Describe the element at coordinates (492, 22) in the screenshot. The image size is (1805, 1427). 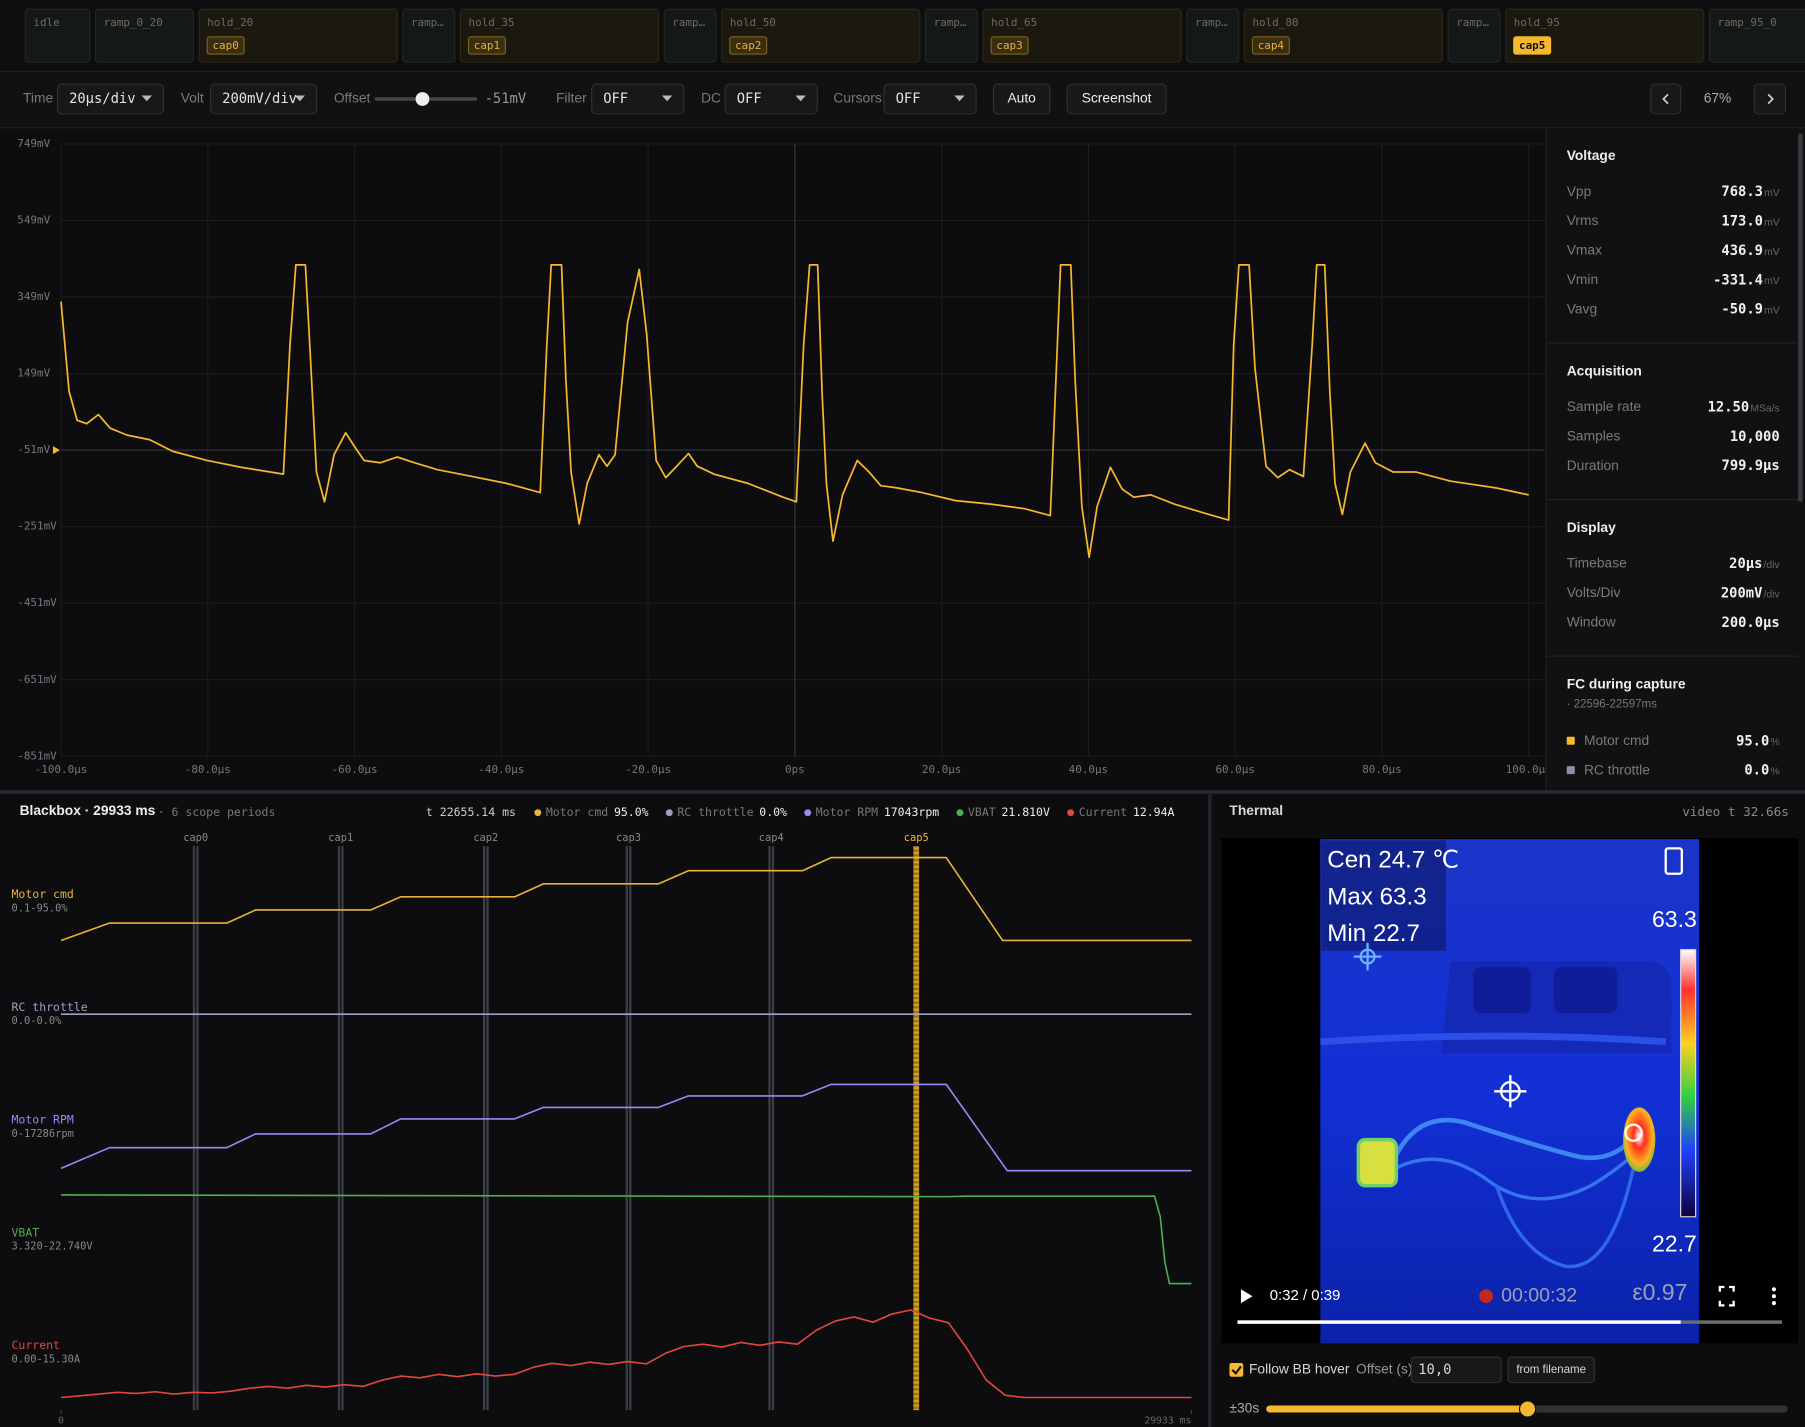
I see `tab-label: hold_35` at that location.